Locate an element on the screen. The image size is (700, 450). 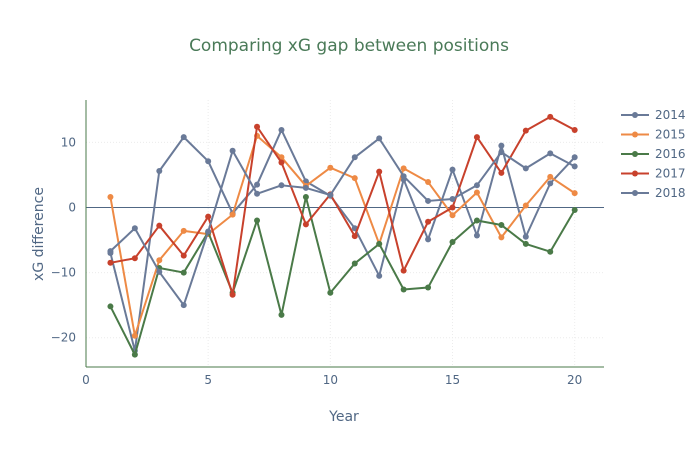
legend-label: 2017 is located at coordinates (670, 174).